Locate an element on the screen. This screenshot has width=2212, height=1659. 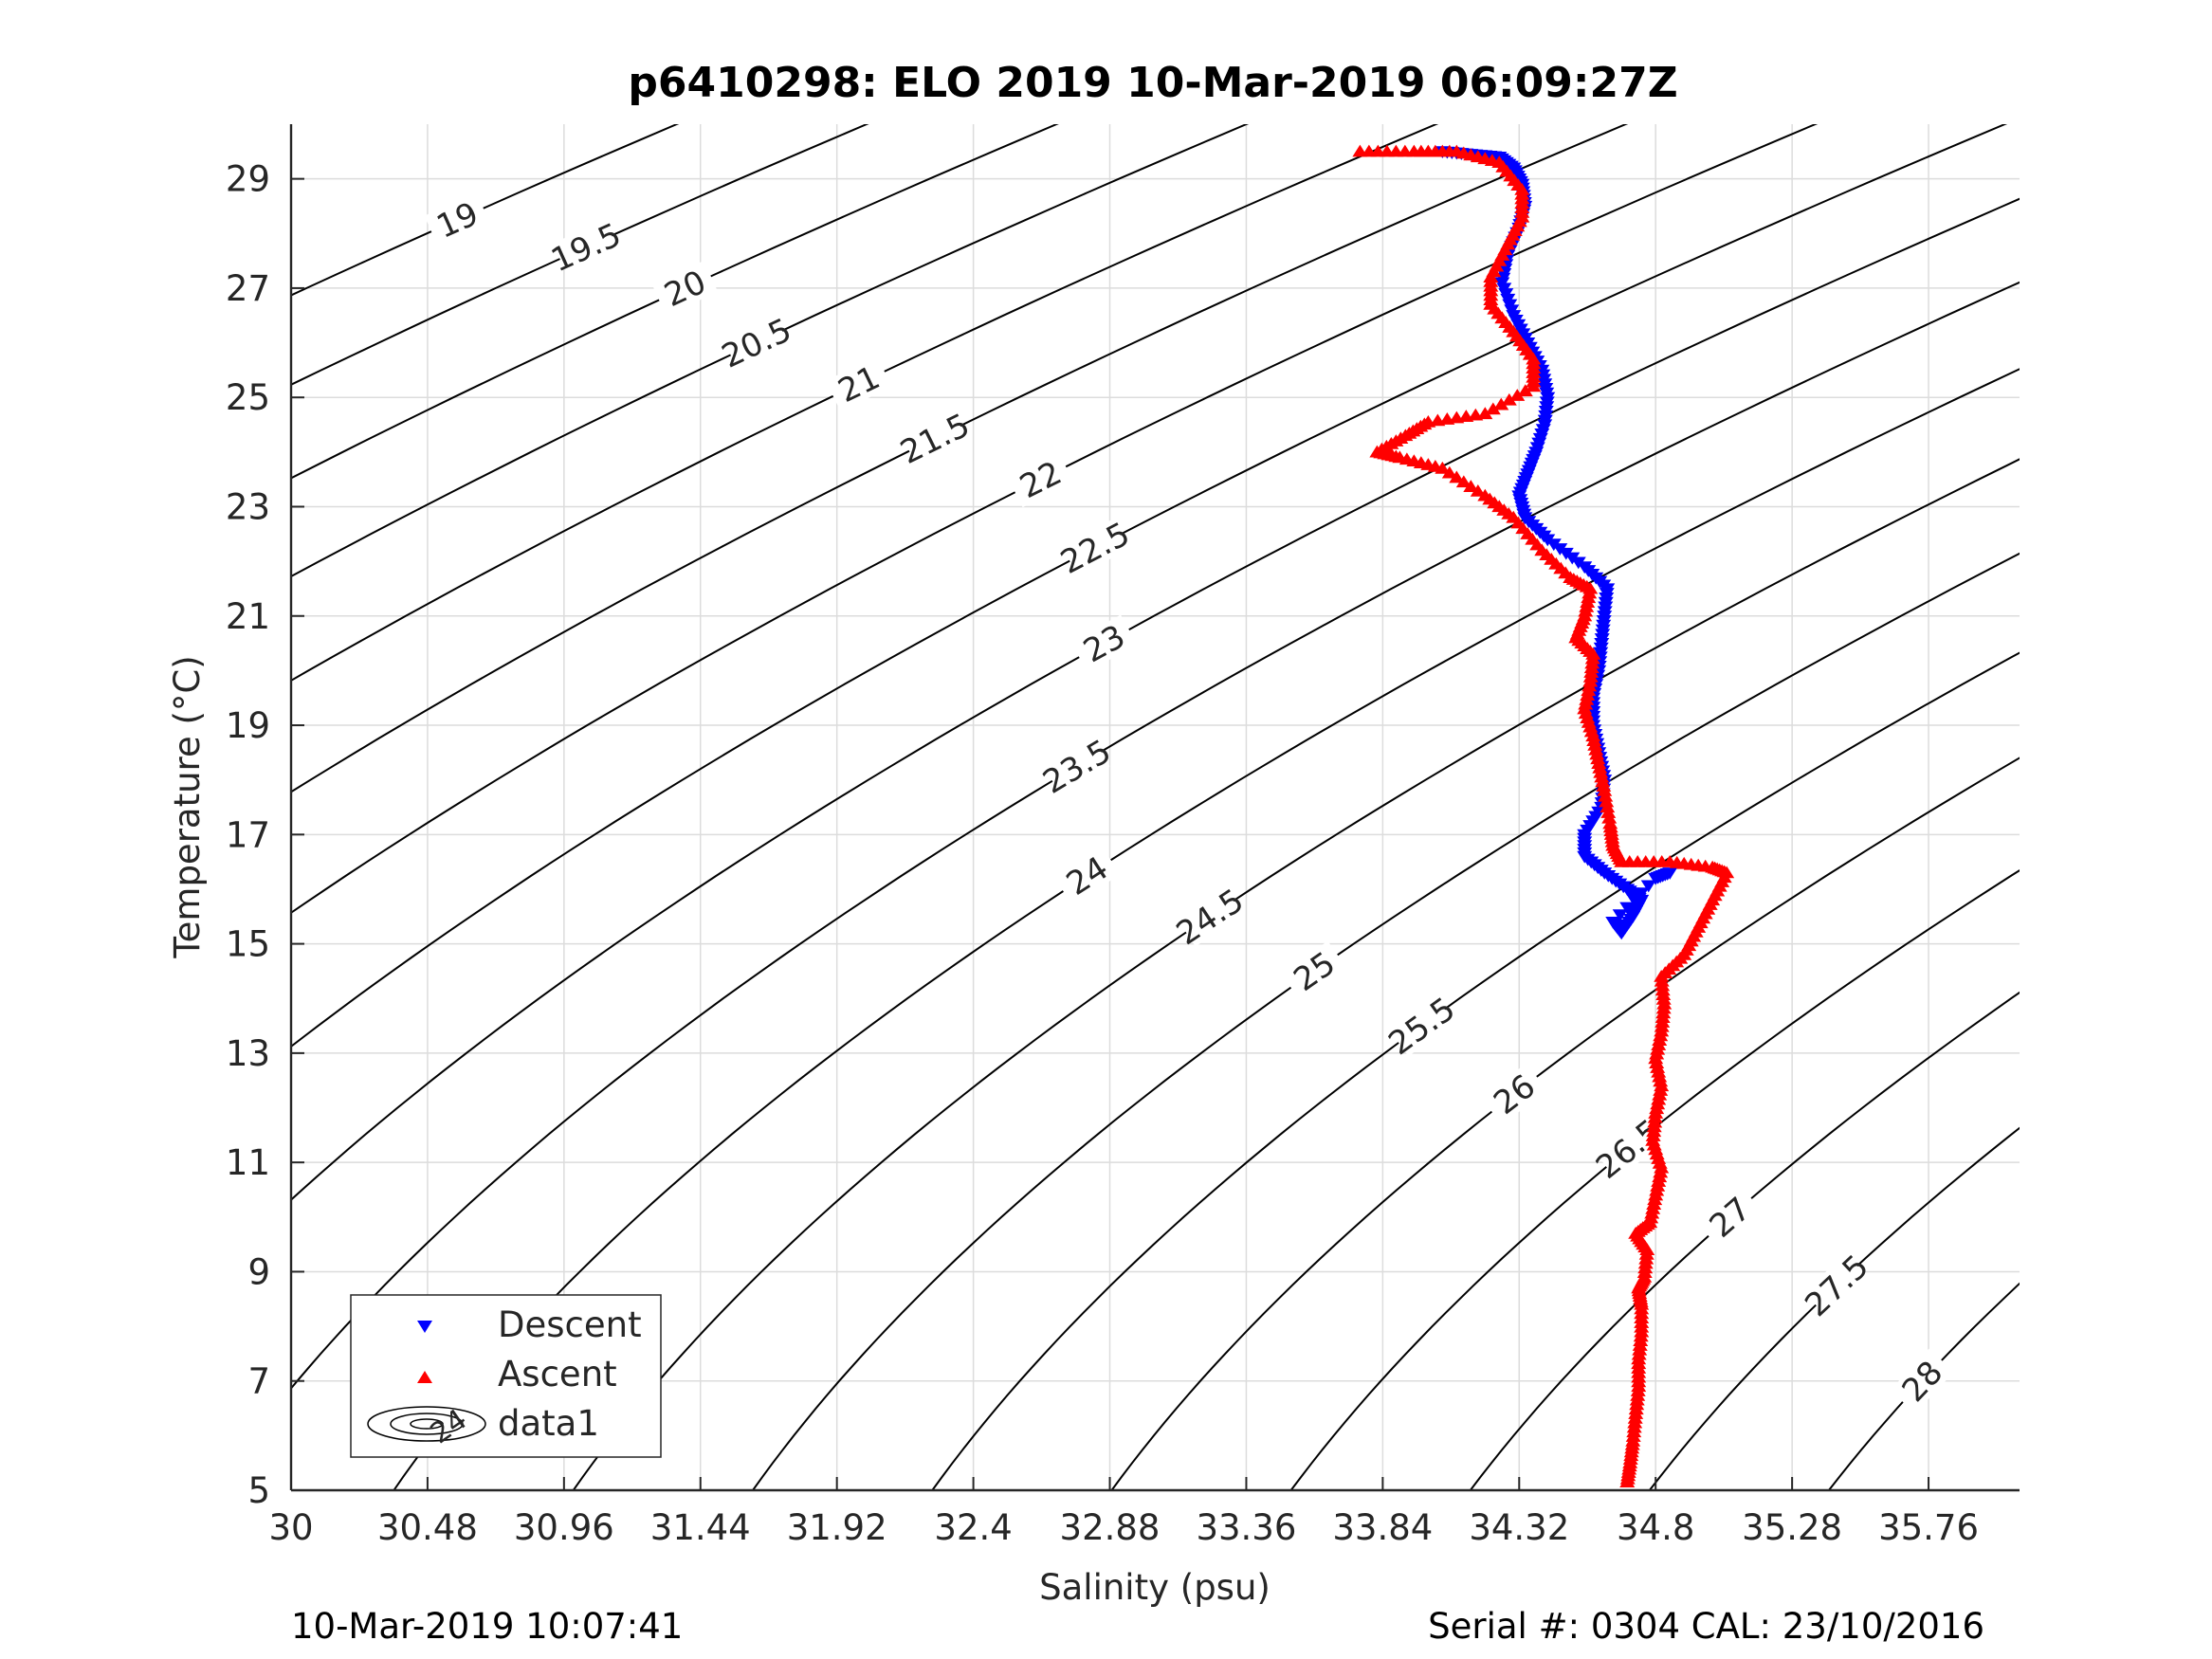
y-tick-label: 15 is located at coordinates (248, 944).